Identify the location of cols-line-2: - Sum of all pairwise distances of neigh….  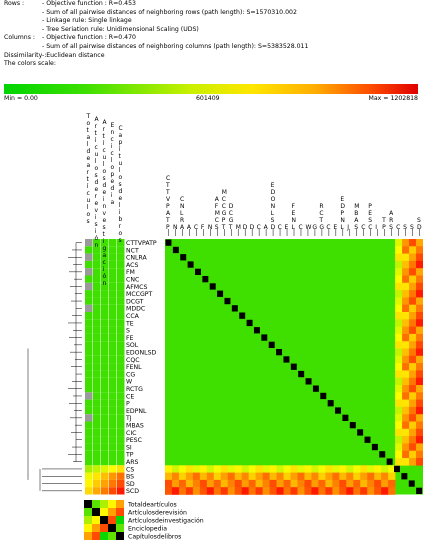
(175, 46).